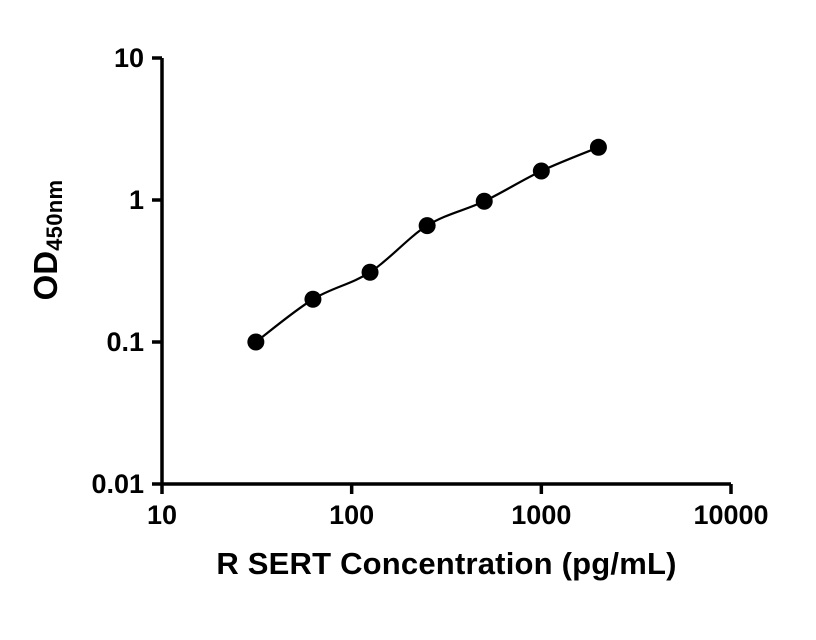  I want to click on x-tick-label: 100, so click(351, 515).